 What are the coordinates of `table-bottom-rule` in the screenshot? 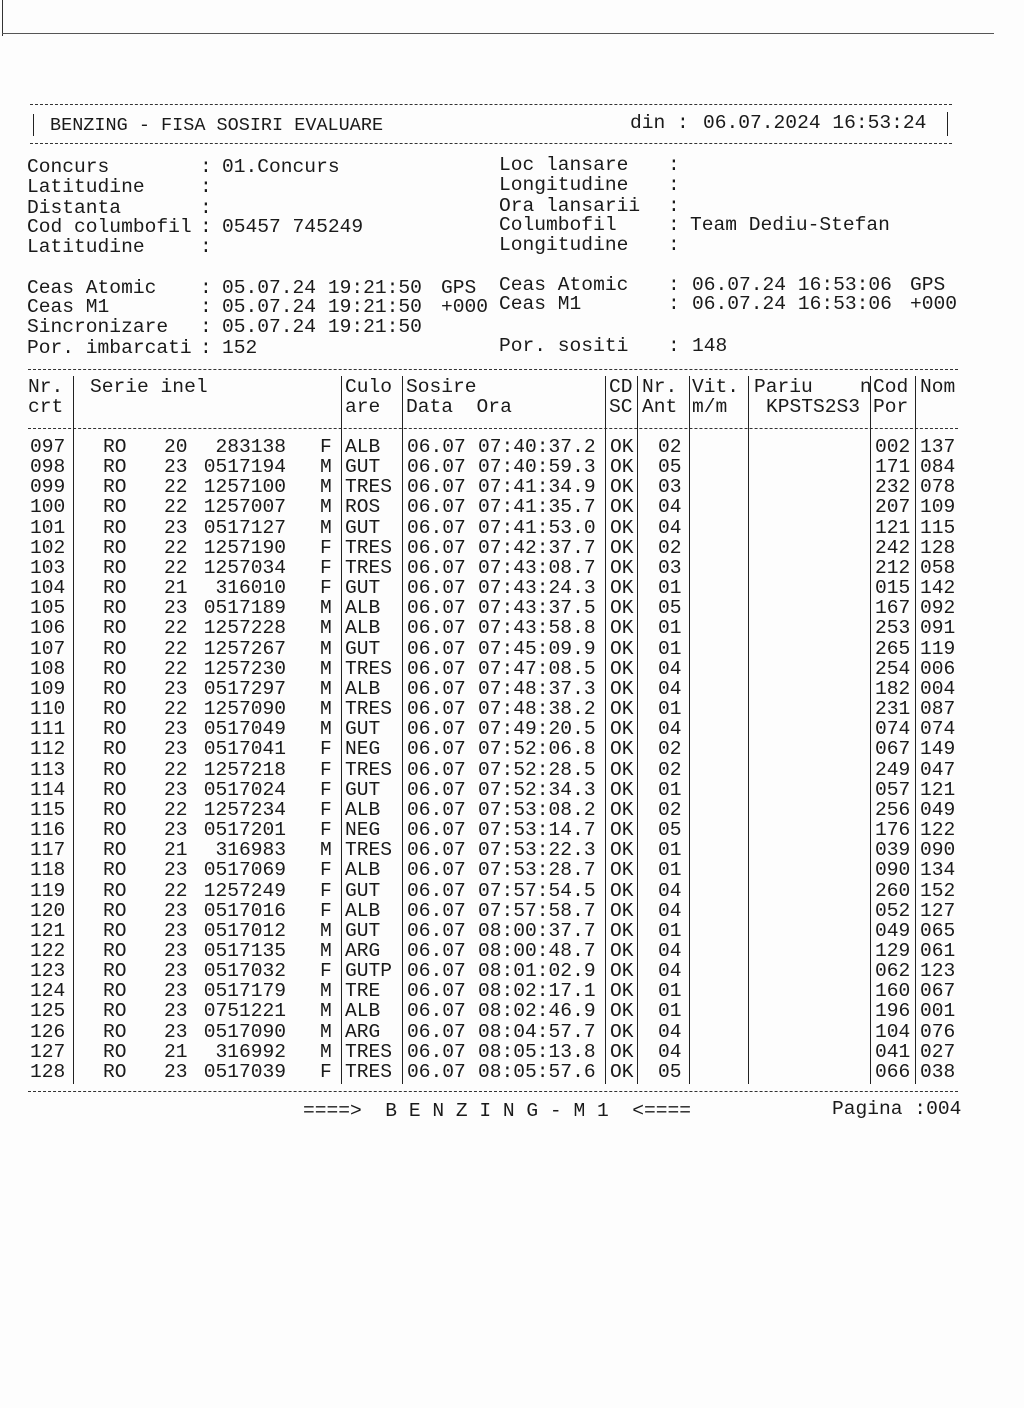 It's located at (493, 1091).